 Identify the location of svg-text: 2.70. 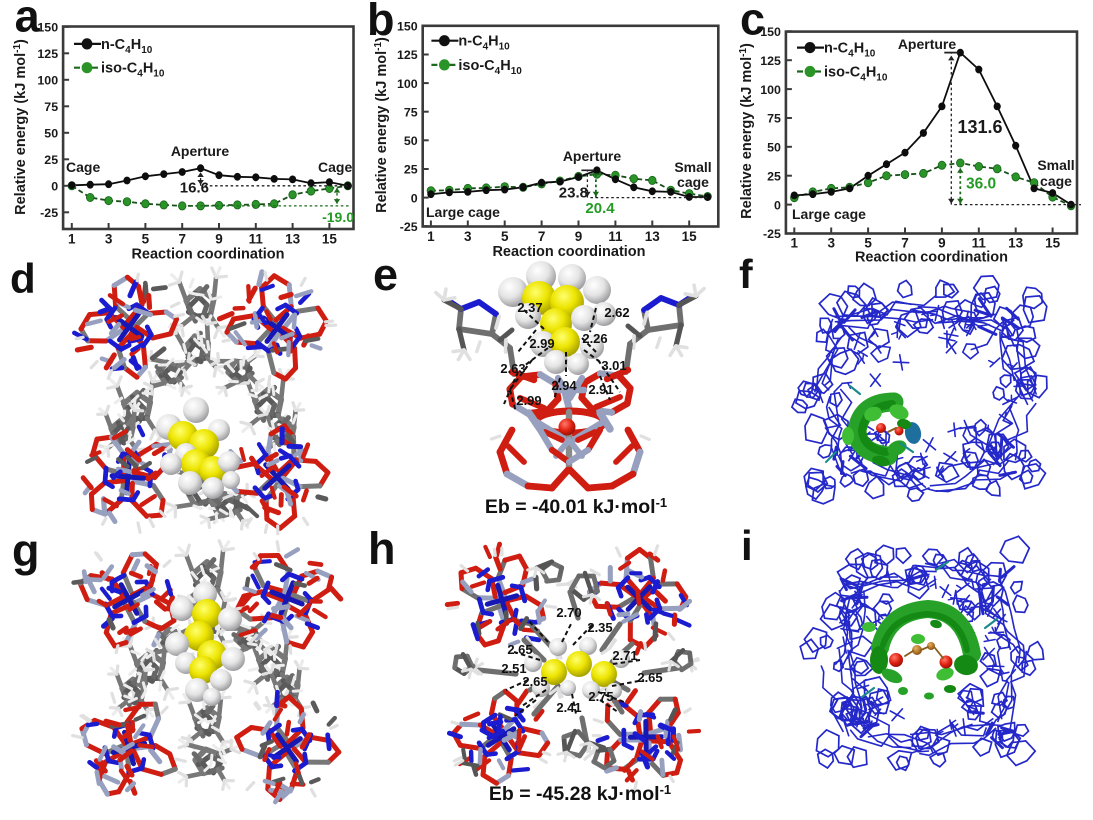
(568, 612).